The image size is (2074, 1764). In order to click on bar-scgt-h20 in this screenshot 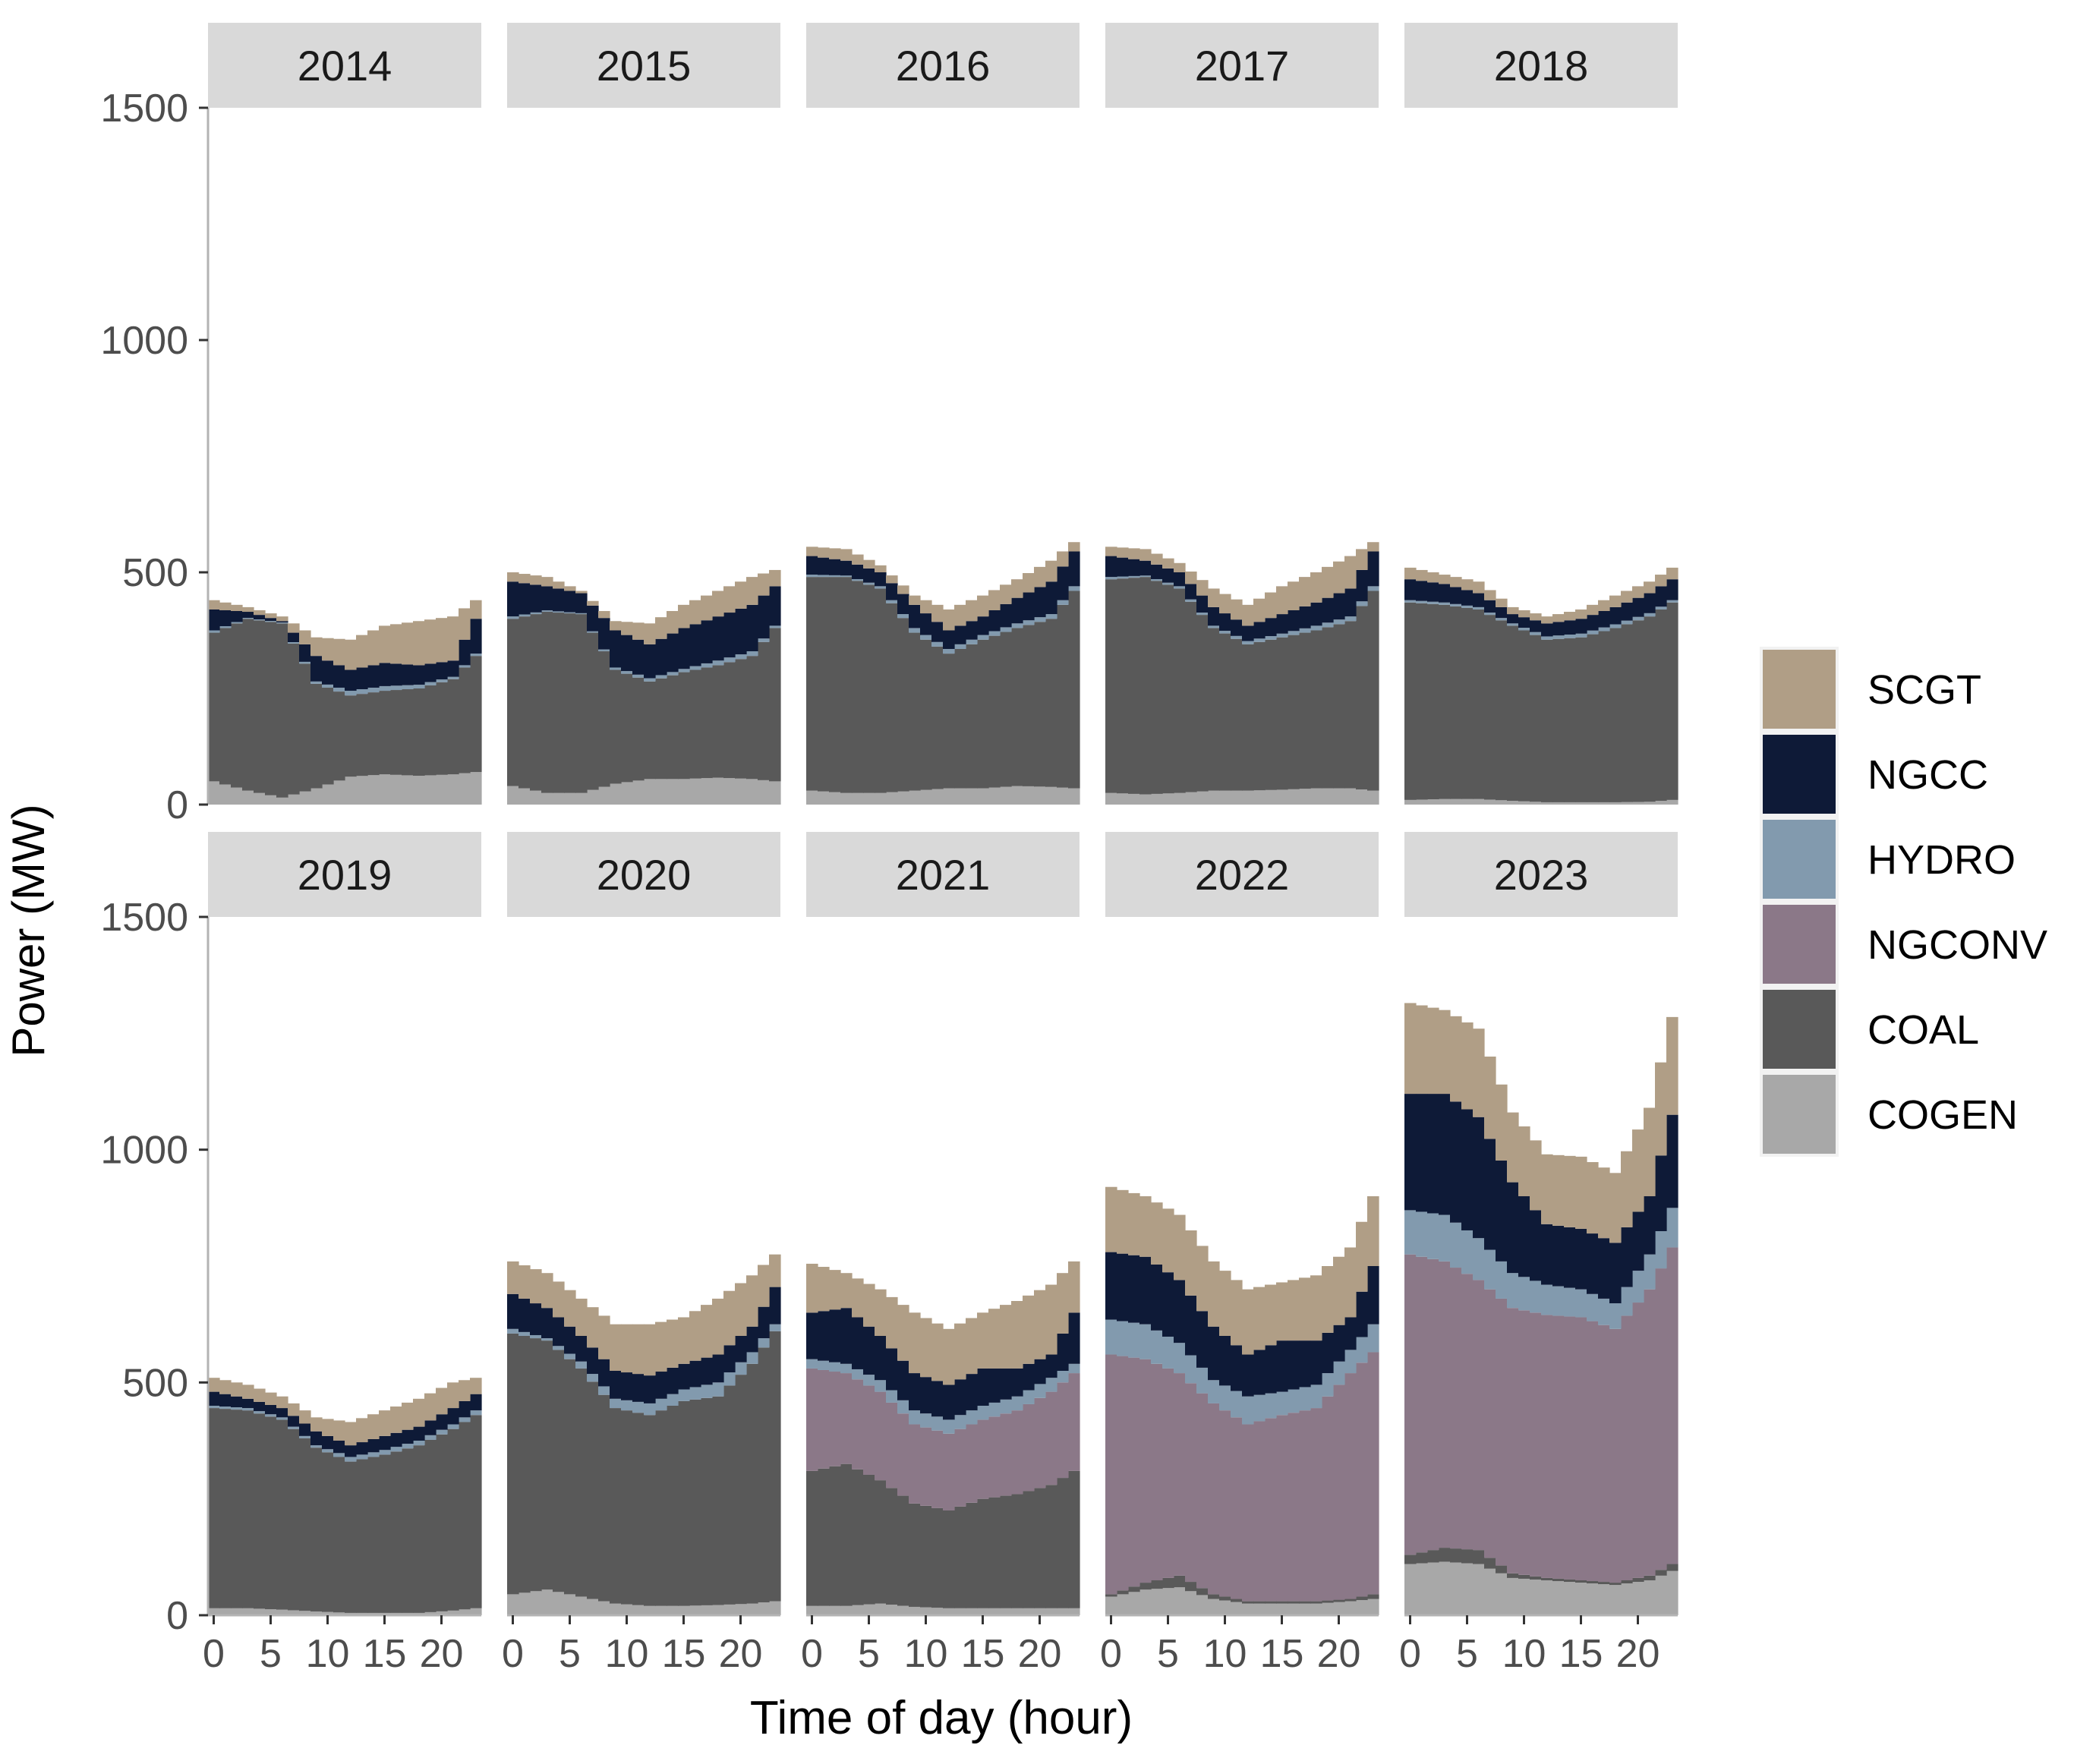, I will do `click(1040, 1324)`.